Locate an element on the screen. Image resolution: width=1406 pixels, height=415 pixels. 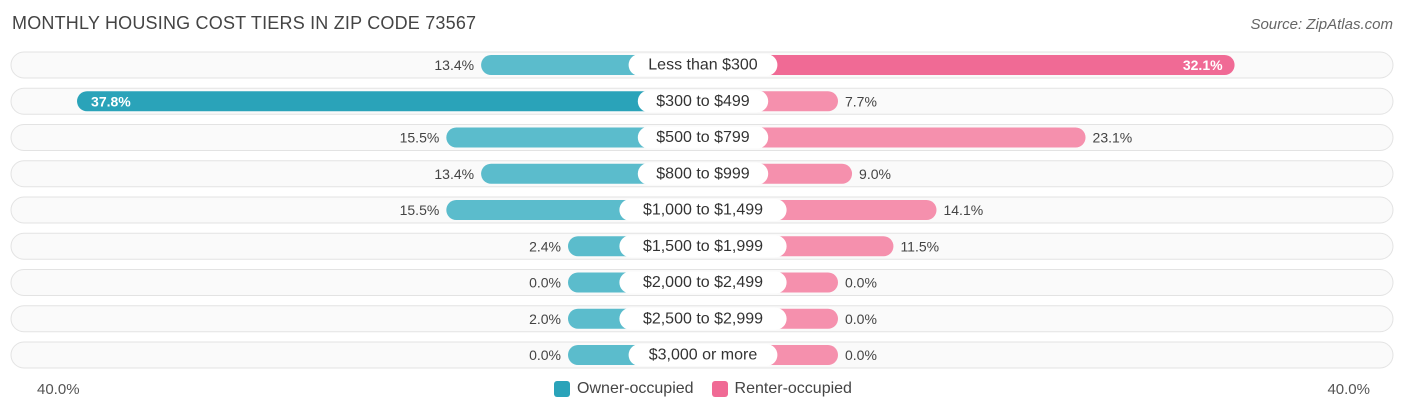
category-label: $1,500 to $1,999 is located at coordinates (703, 246).